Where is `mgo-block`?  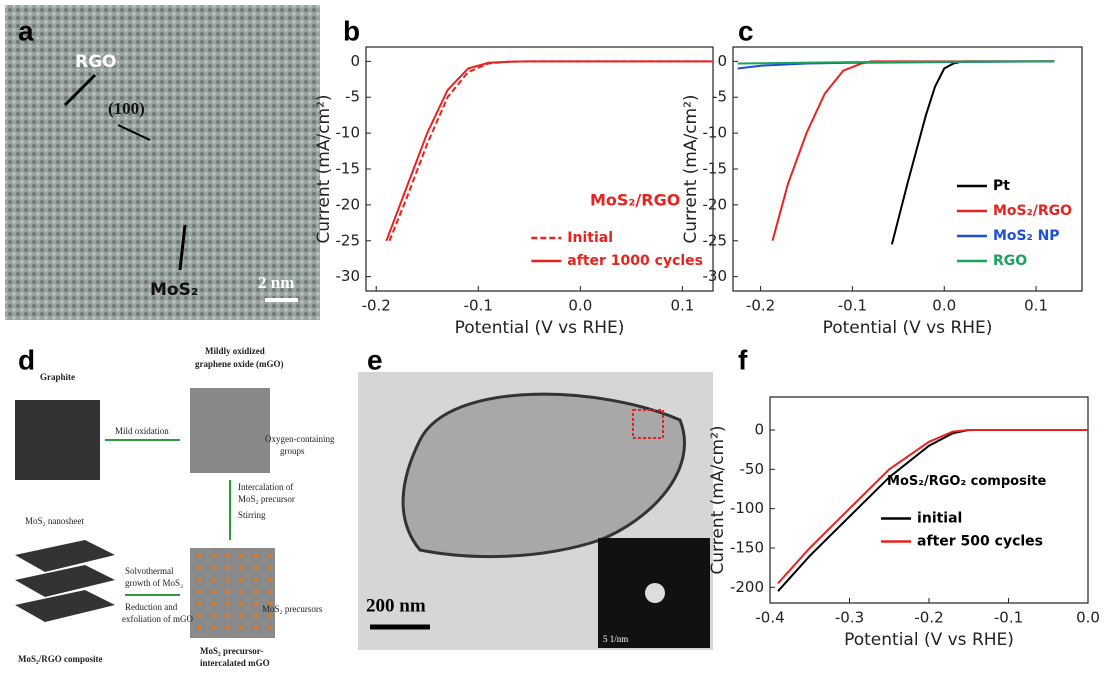 mgo-block is located at coordinates (230, 430).